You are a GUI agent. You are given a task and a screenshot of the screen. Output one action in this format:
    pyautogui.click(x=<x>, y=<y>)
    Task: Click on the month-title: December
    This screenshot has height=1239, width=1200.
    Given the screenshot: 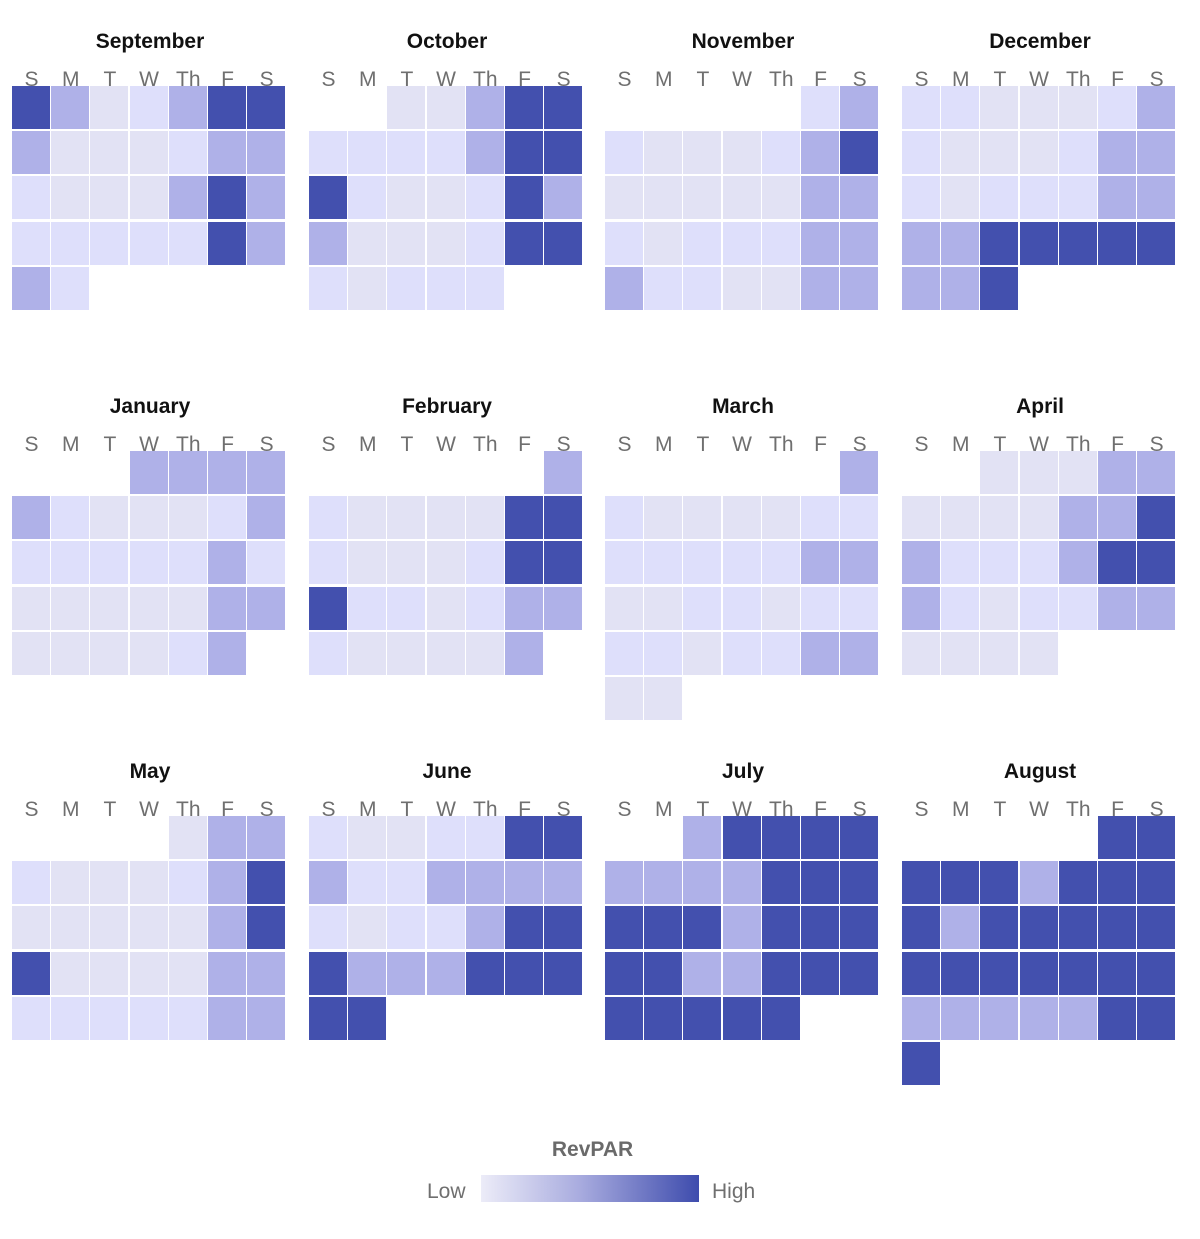 What is the action you would take?
    pyautogui.click(x=1040, y=41)
    